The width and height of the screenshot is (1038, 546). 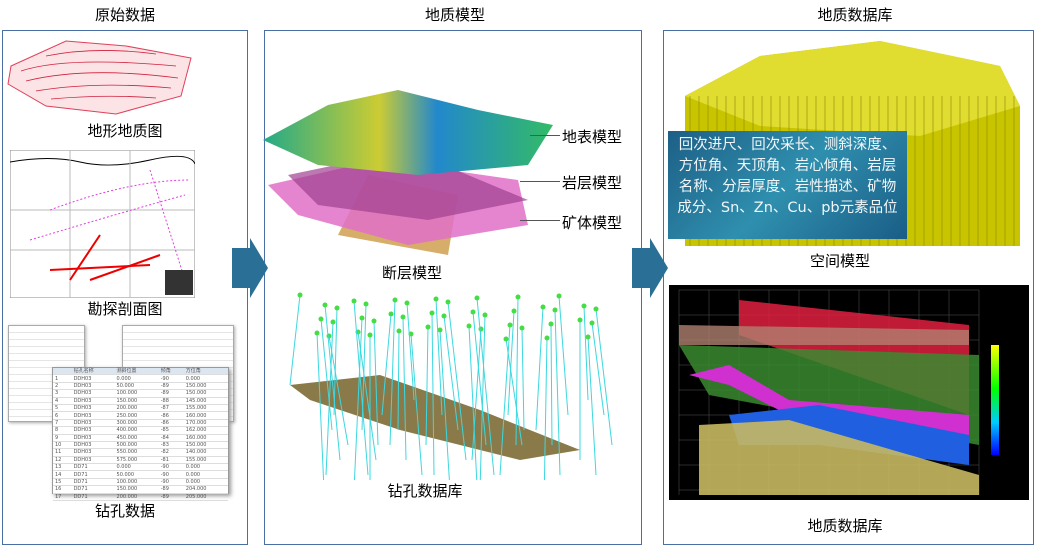 What do you see at coordinates (171, 460) in the screenshot?
I see `table-cell: -81` at bounding box center [171, 460].